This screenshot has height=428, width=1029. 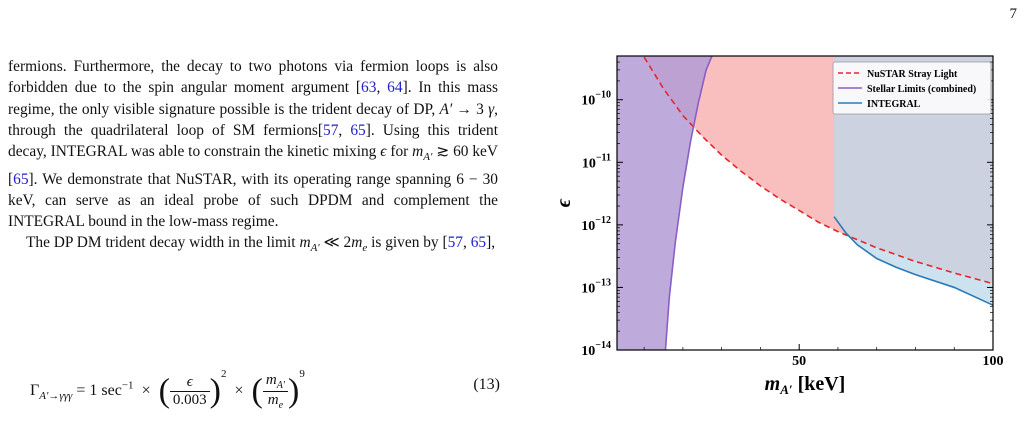 What do you see at coordinates (224, 374) in the screenshot?
I see `epsilon-exponent: 2` at bounding box center [224, 374].